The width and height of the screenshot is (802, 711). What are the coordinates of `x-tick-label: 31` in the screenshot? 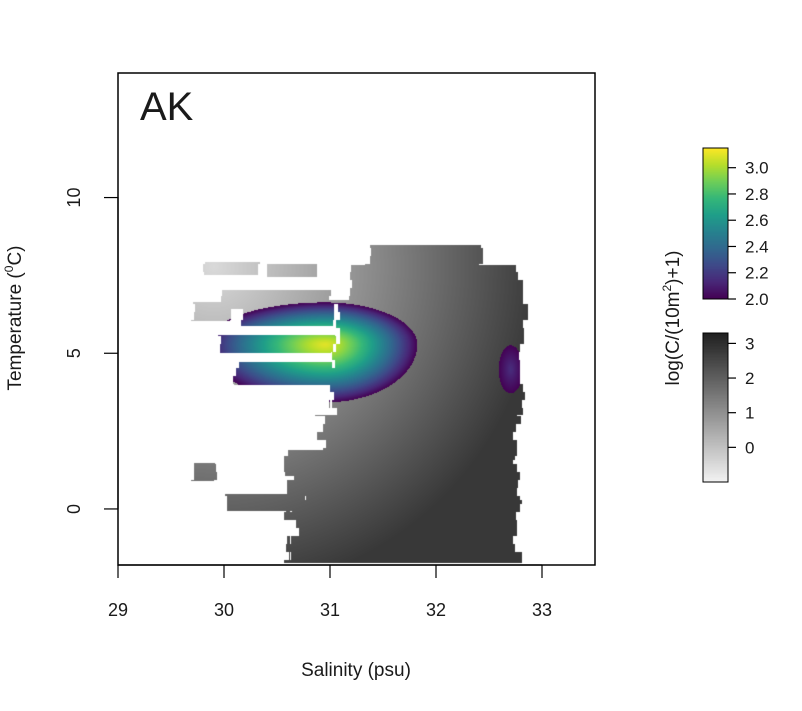 It's located at (330, 610).